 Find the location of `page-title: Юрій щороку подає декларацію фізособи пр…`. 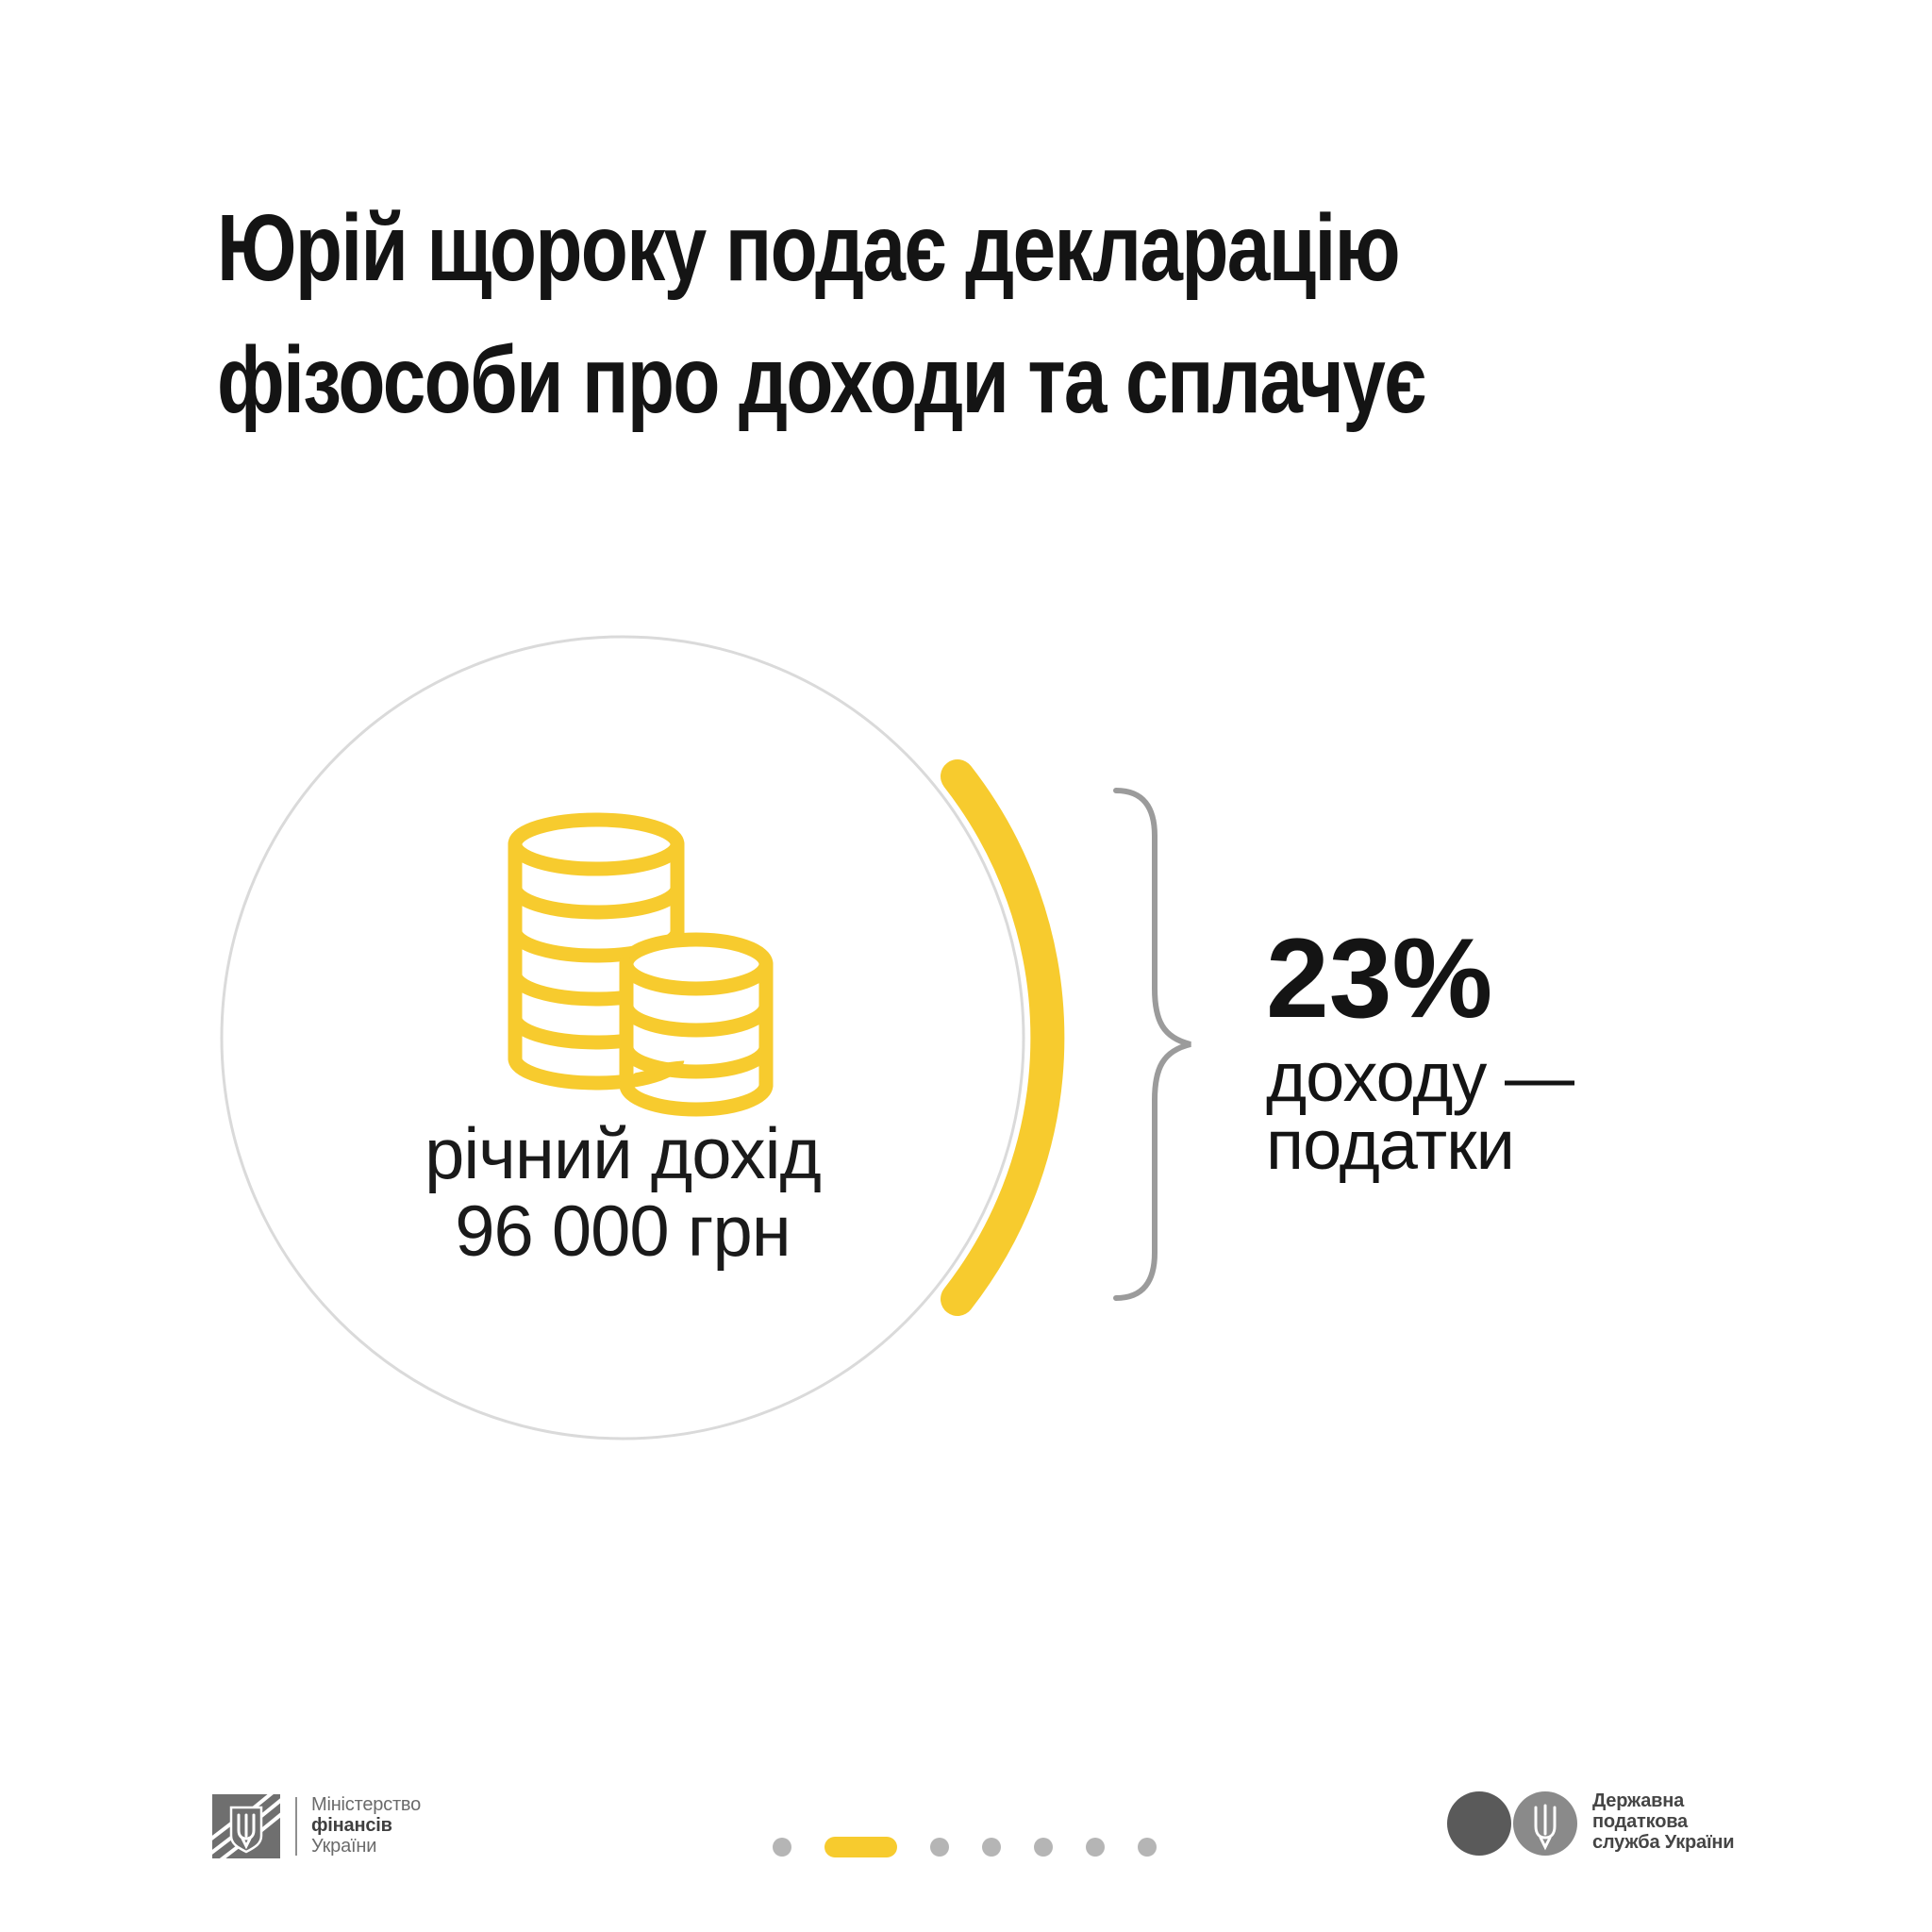

page-title: Юрій щороку подає декларацію фізособи пр… is located at coordinates (822, 314).